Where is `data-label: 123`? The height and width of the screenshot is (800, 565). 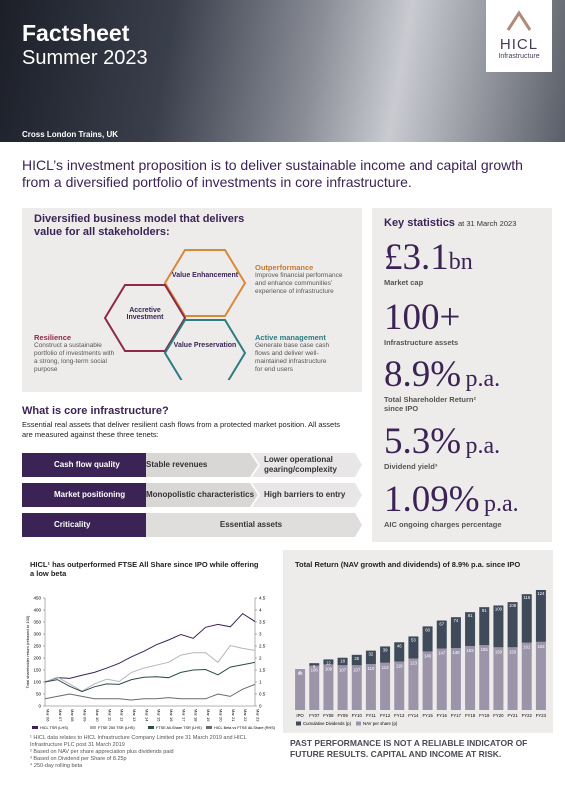
data-label: 123 is located at coordinates (414, 663).